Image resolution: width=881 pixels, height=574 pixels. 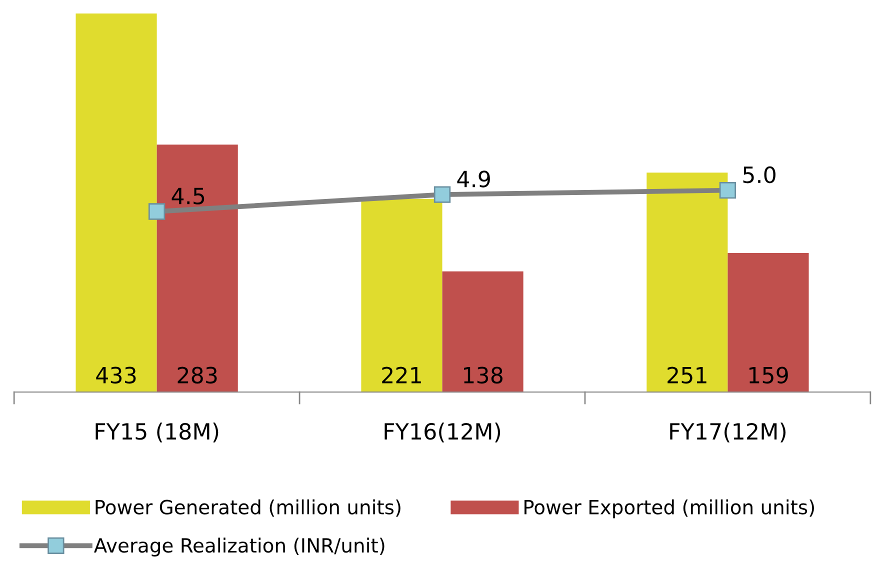 I want to click on x-tick-label: FY16(12M), so click(x=442, y=432).